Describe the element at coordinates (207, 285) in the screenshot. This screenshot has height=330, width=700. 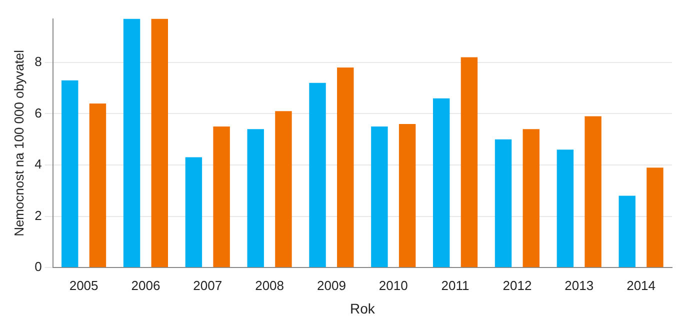
I see `x-tick-label: 2007` at that location.